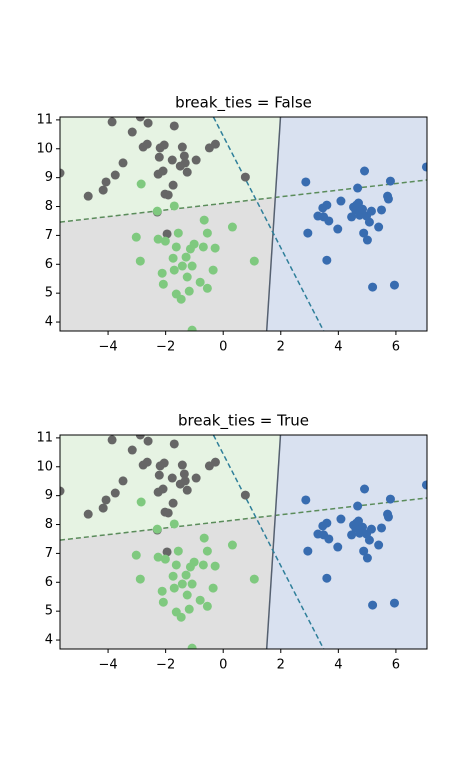 This screenshot has width=474, height=758. Describe the element at coordinates (223, 665) in the screenshot. I see `x-tick-label: 0` at that location.